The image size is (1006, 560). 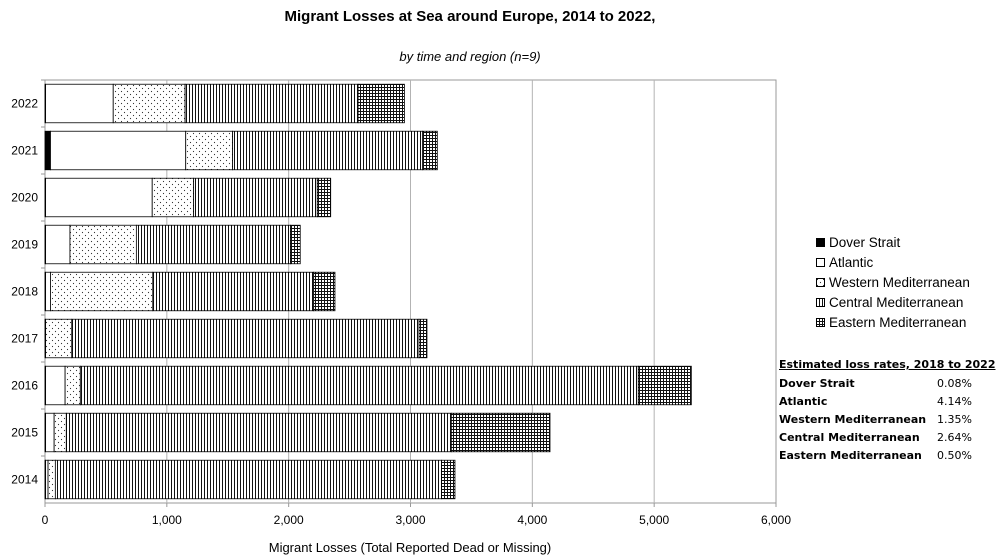 What do you see at coordinates (24, 292) in the screenshot?
I see `y-tick-label: 2018` at bounding box center [24, 292].